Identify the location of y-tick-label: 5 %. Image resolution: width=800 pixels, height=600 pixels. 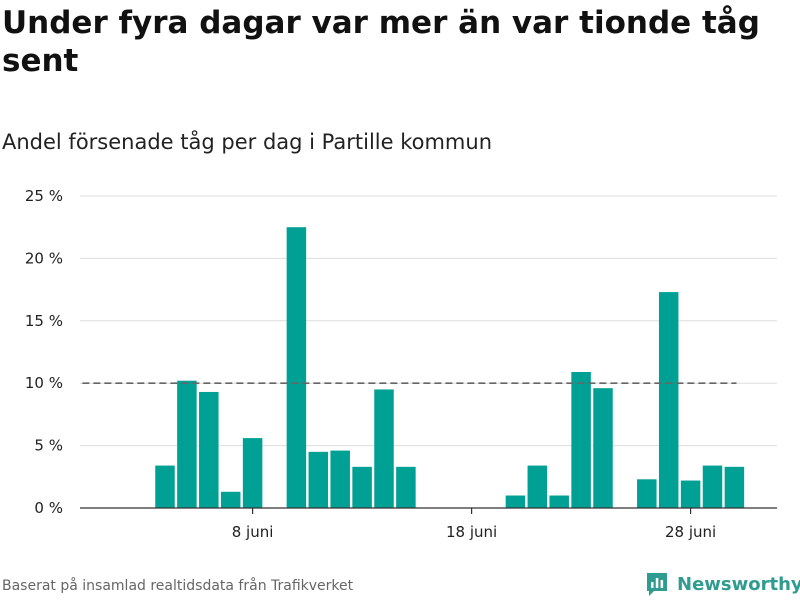
(48, 446).